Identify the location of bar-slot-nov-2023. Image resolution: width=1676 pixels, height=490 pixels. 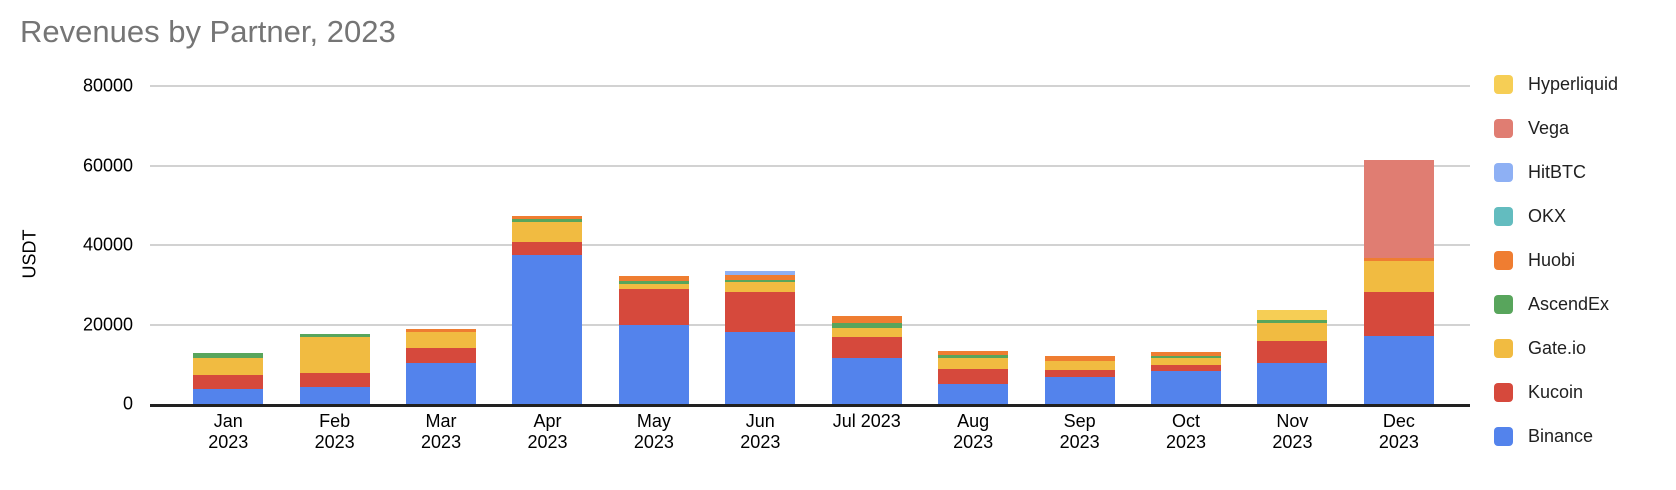
(1292, 245).